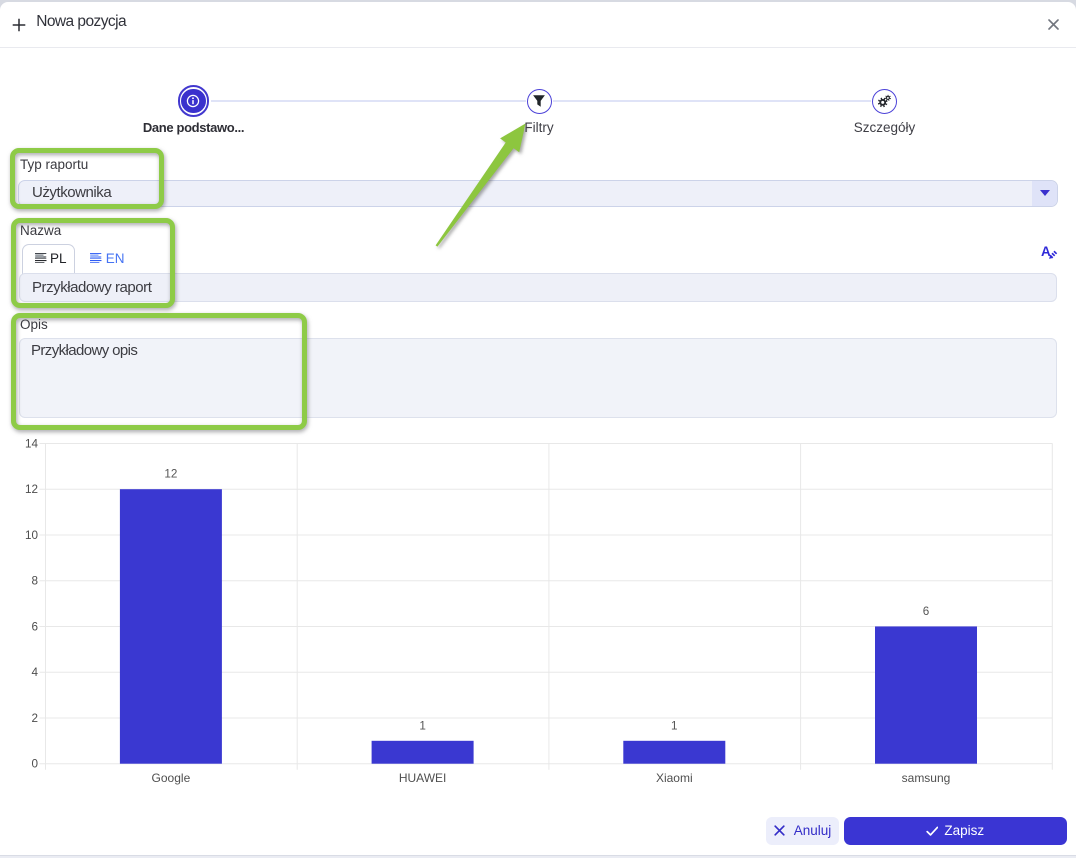 This screenshot has width=1076, height=858. I want to click on svg-text: A, so click(1046, 251).